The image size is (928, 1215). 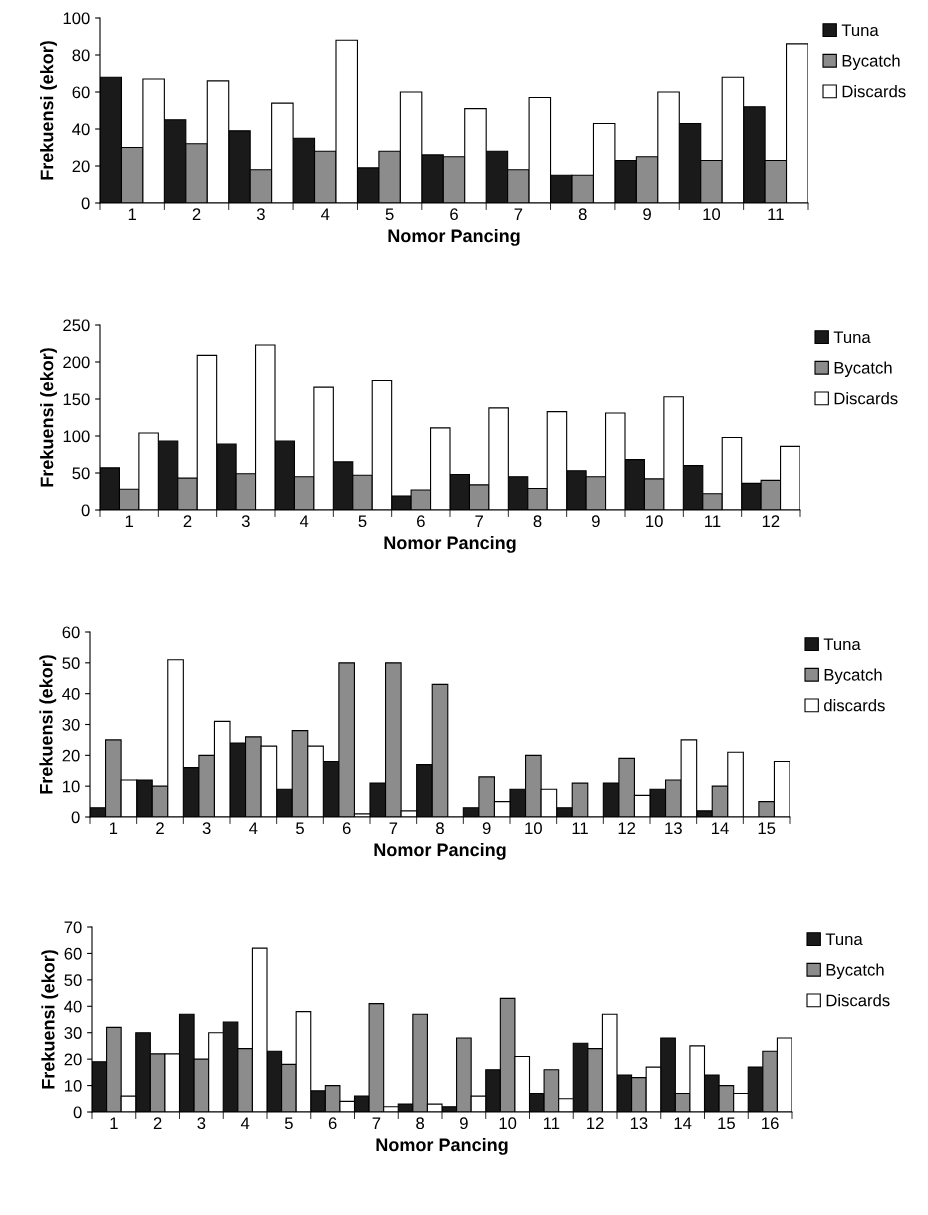 I want to click on x-tick-label: 16, so click(x=770, y=1123).